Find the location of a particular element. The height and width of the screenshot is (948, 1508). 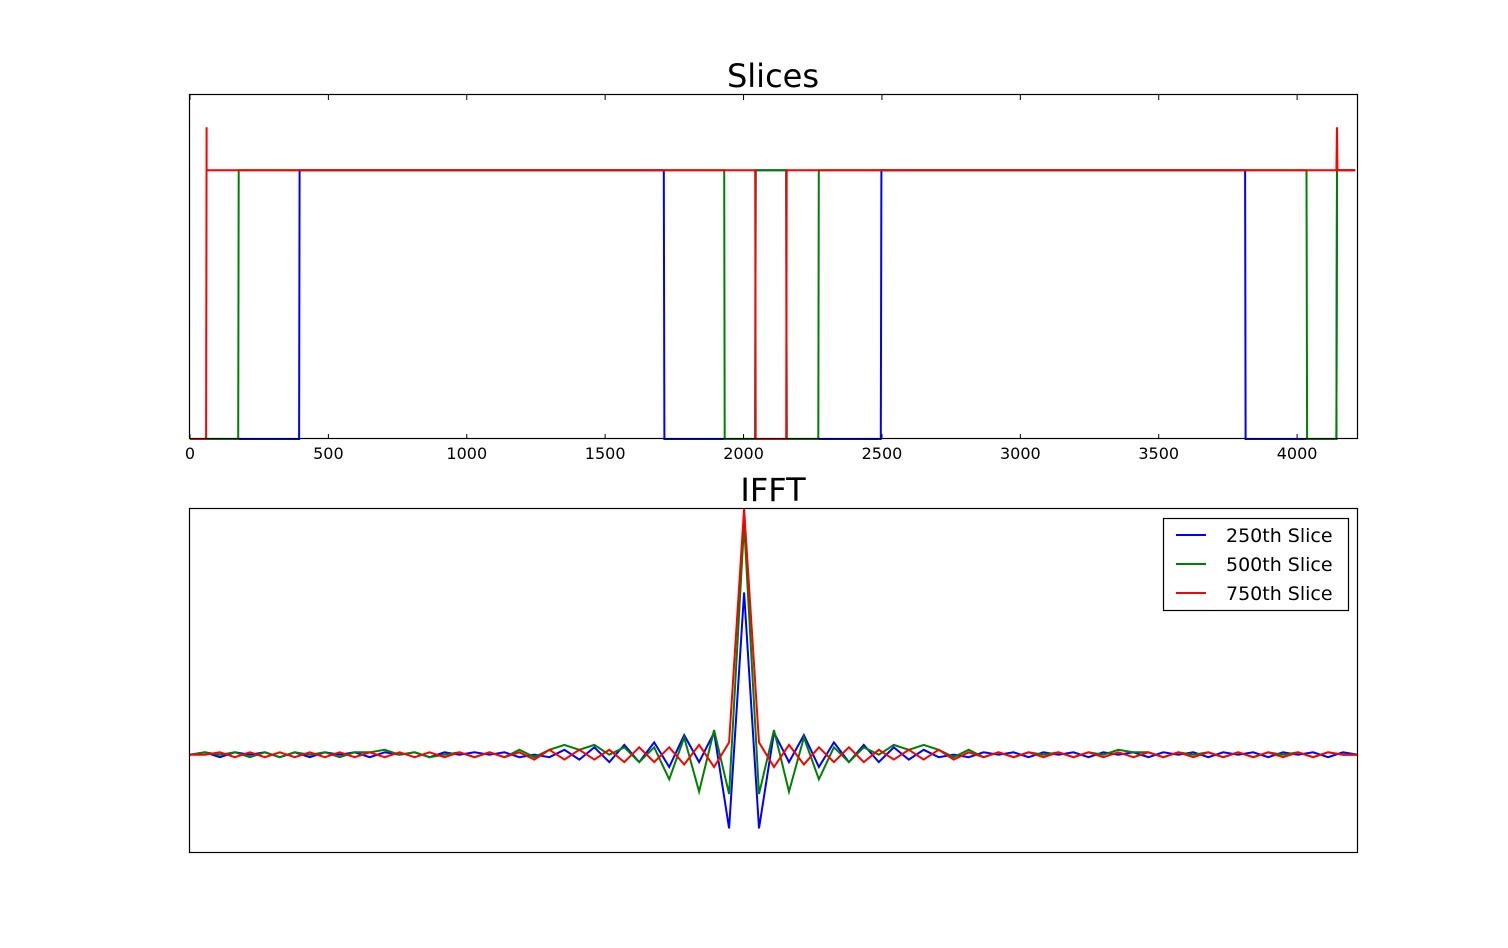

ifft-legend: 250th Slice 500th Slice 750th Slice is located at coordinates (1256, 564).